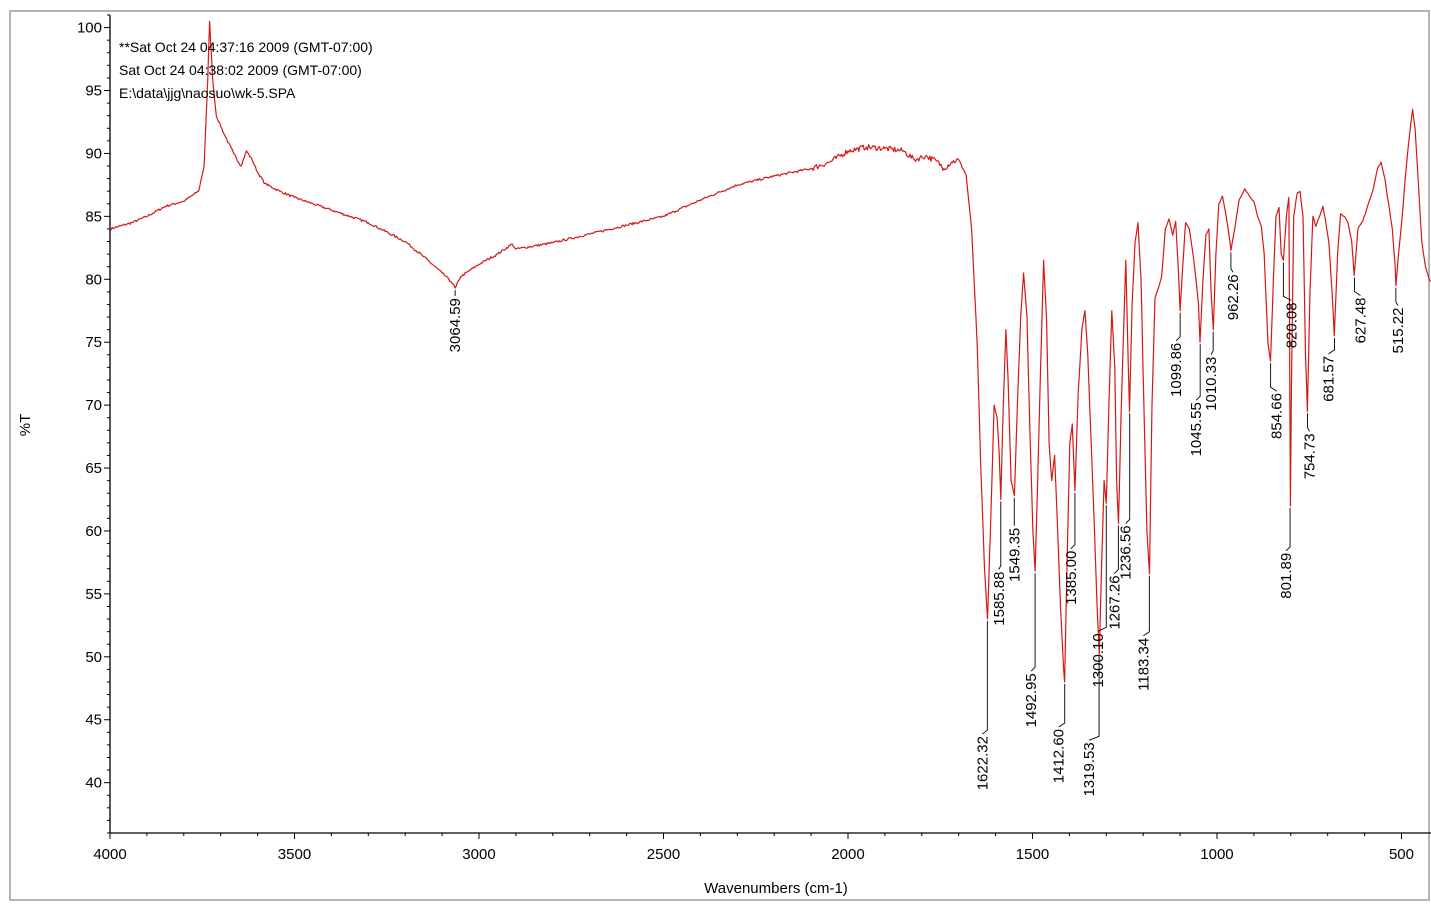 Image resolution: width=1431 pixels, height=904 pixels. What do you see at coordinates (93, 342) in the screenshot?
I see `y-tick-label: 75` at bounding box center [93, 342].